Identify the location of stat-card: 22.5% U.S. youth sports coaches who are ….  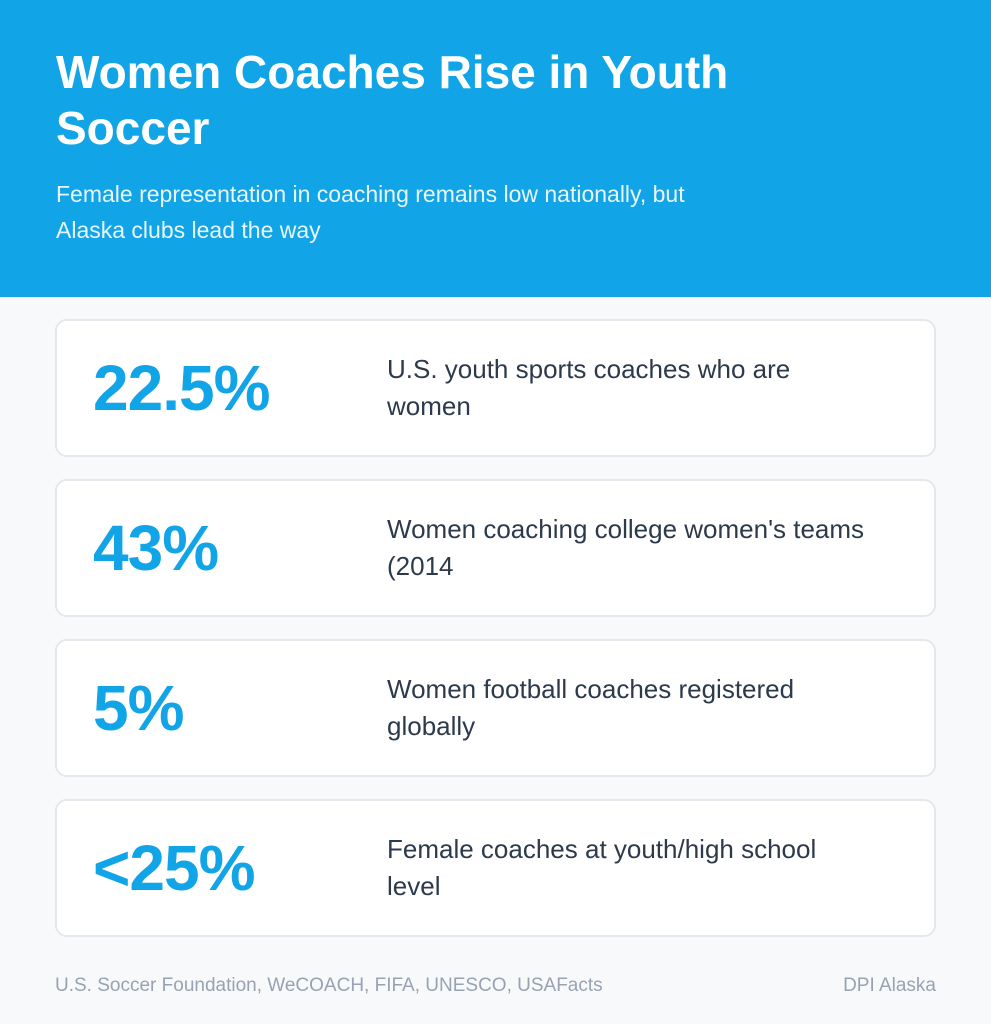
(495, 388).